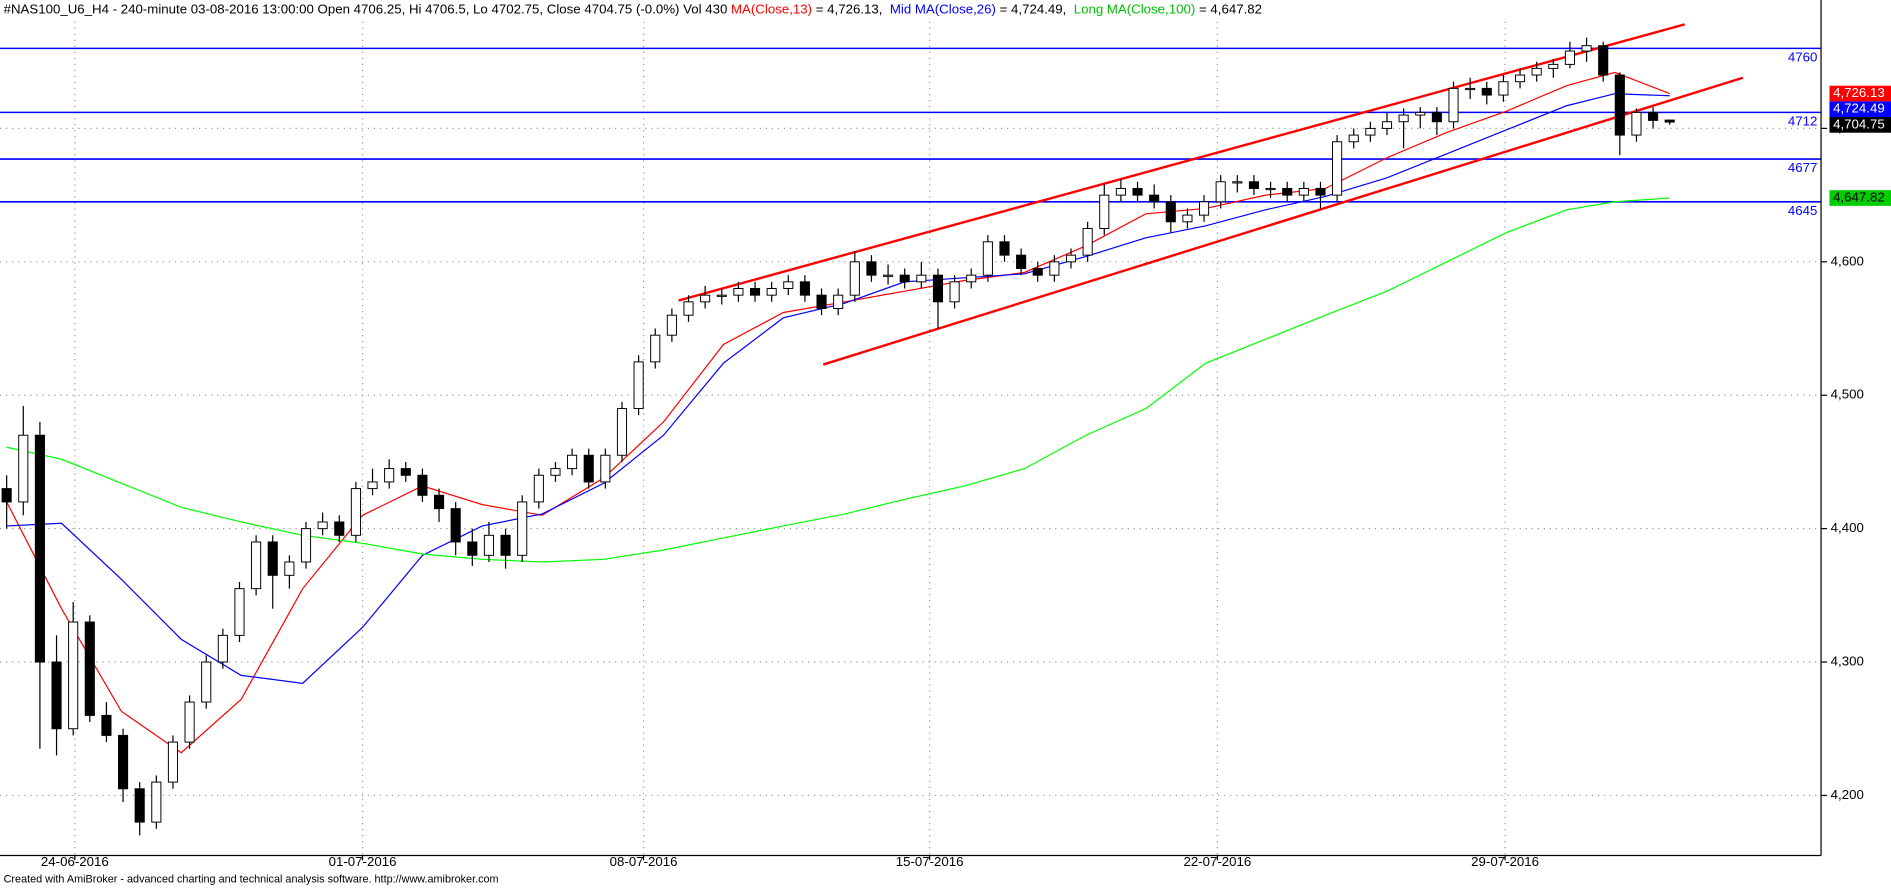  What do you see at coordinates (1847, 794) in the screenshot?
I see `y-tick-label: 4,200` at bounding box center [1847, 794].